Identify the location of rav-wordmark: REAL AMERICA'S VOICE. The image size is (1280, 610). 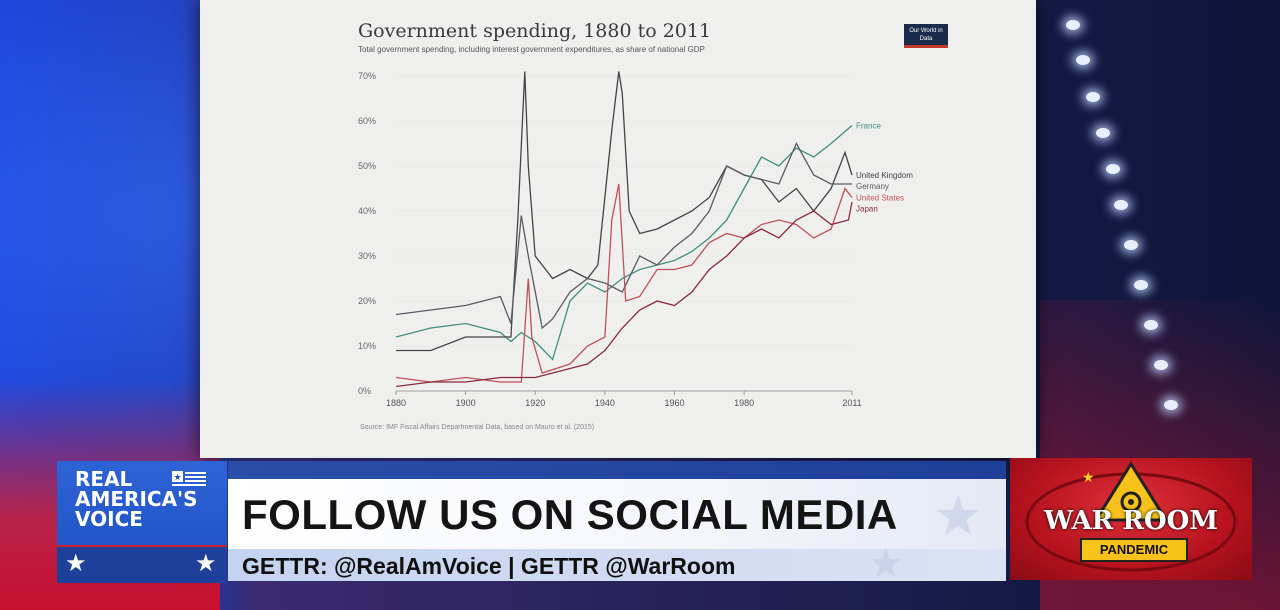
(136, 499).